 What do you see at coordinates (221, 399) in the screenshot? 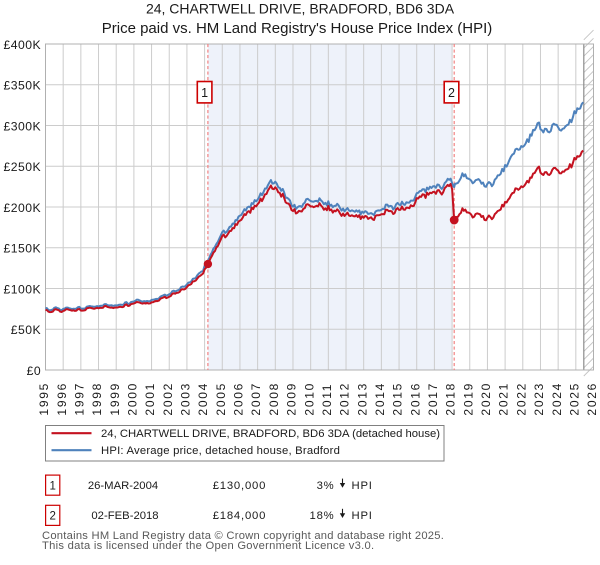
I see `svg-text: 2005` at bounding box center [221, 399].